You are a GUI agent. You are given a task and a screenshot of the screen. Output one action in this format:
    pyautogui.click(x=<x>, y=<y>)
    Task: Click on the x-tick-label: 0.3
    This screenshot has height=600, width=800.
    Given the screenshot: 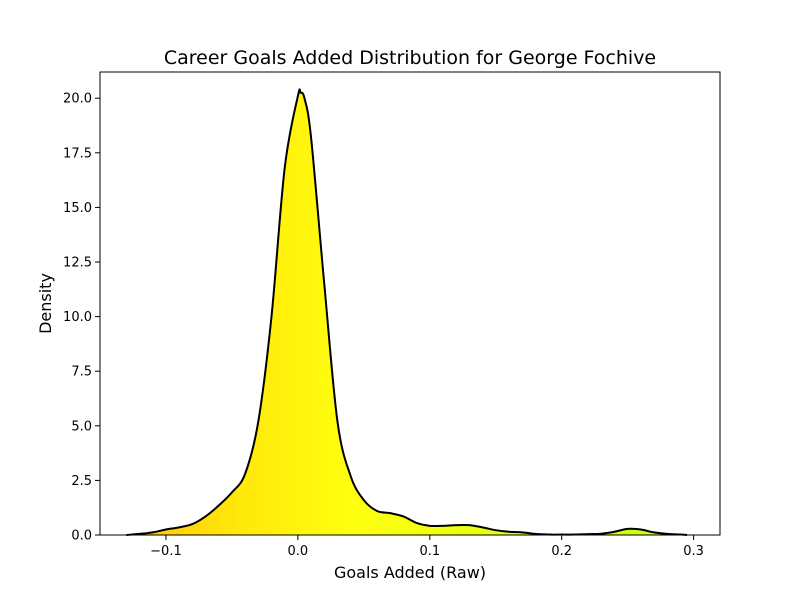 What is the action you would take?
    pyautogui.click(x=693, y=551)
    